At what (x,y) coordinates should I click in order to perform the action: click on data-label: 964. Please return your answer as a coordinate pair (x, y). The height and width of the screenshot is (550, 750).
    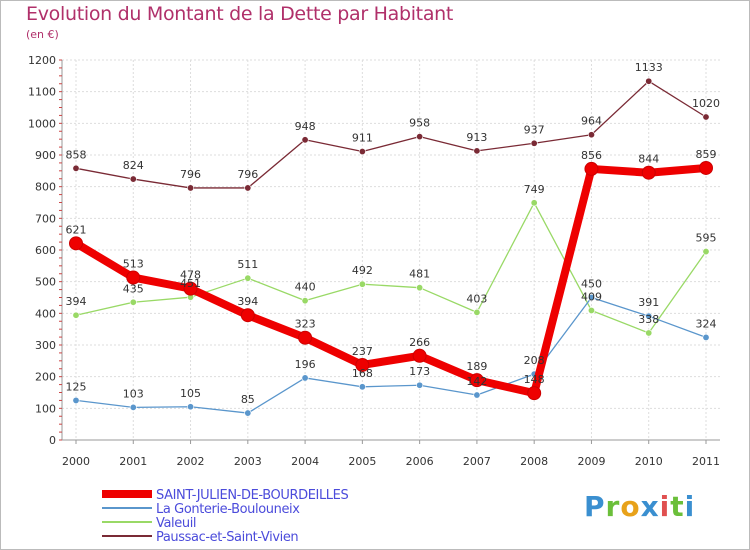
    Looking at the image, I should click on (591, 121).